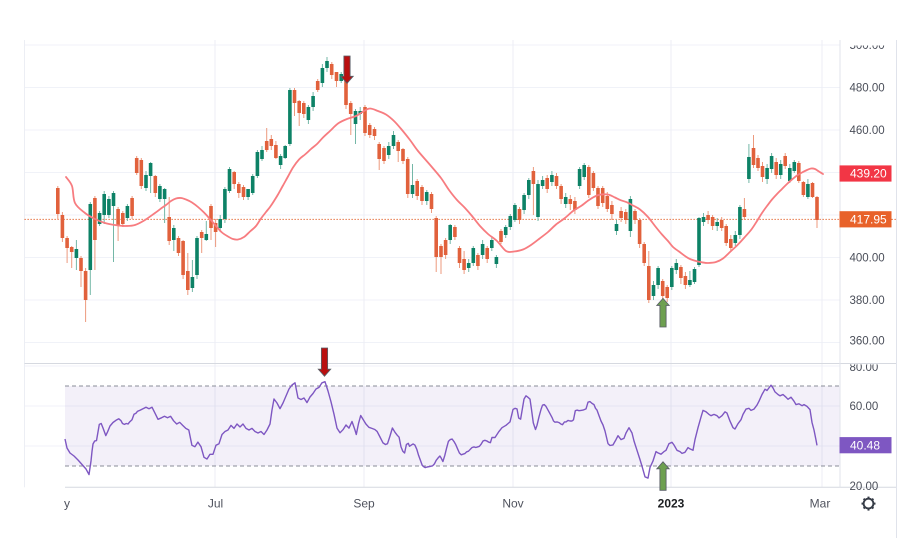  I want to click on svg-text: 2023, so click(671, 504).